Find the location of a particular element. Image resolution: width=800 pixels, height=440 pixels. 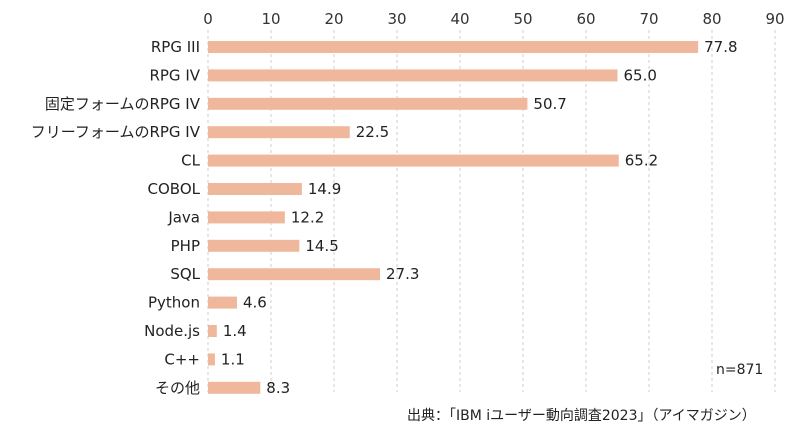

category-label: SQL is located at coordinates (185, 274).